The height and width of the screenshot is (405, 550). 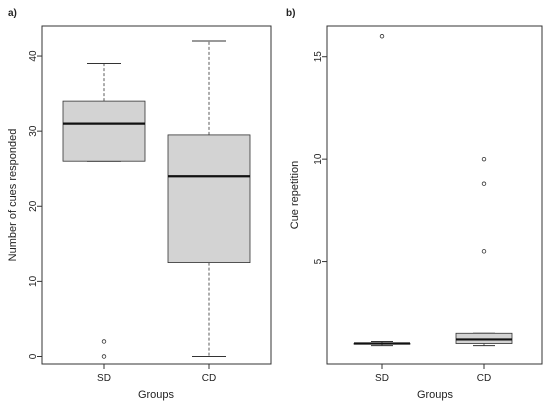 What do you see at coordinates (33, 356) in the screenshot?
I see `panel-a-y-tick-label: 0` at bounding box center [33, 356].